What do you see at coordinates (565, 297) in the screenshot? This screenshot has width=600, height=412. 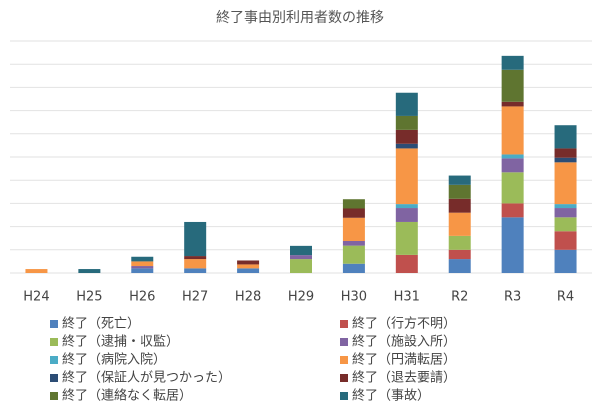 I see `x-tick-label: R4` at bounding box center [565, 297].